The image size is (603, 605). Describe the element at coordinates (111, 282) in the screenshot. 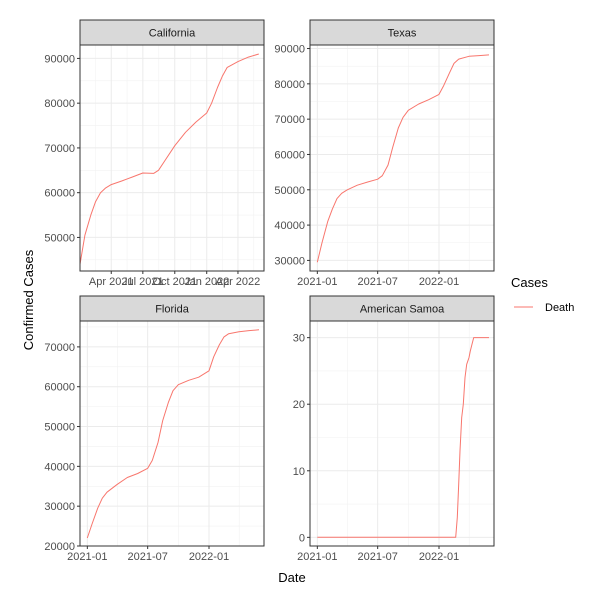

I see `x-tick-label: Apr 2021` at that location.